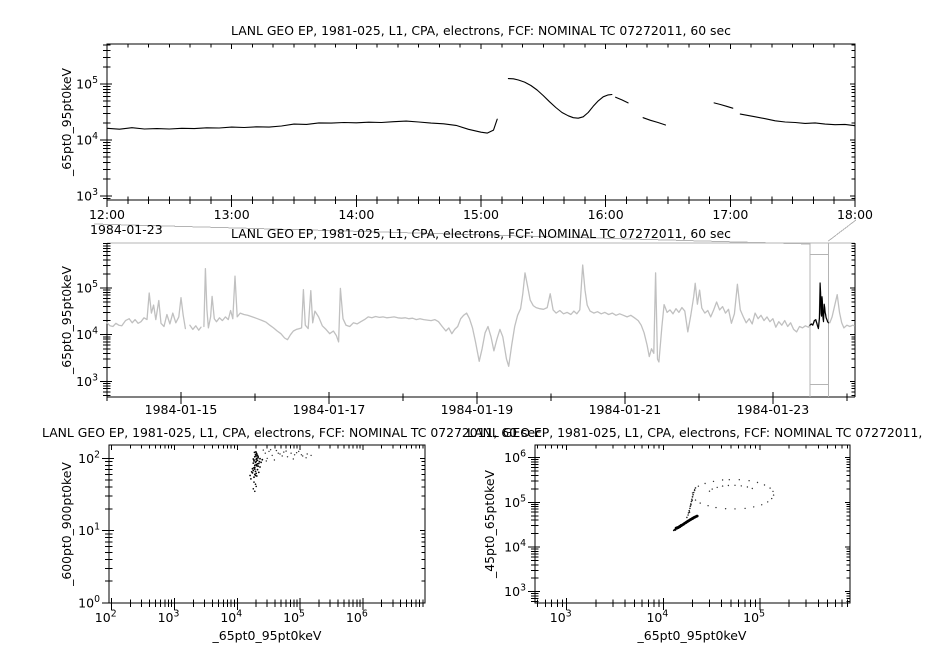 The height and width of the screenshot is (647, 926). I want to click on scatter-bottom-left-x-axis: 10² 10³ 10⁴ 10⁵ 10⁶, so click(259, 535).